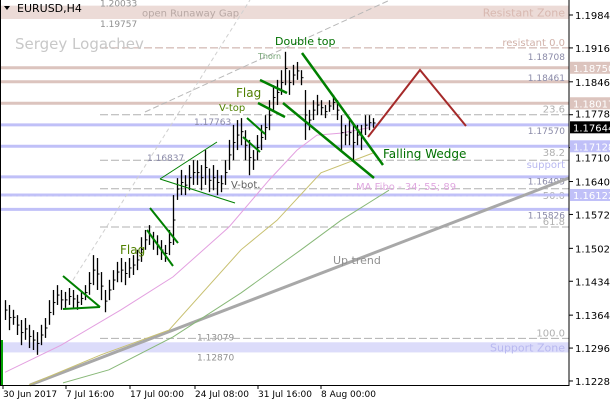 The image size is (610, 400). Describe the element at coordinates (546, 132) in the screenshot. I see `level-price-text: 1.17570` at that location.